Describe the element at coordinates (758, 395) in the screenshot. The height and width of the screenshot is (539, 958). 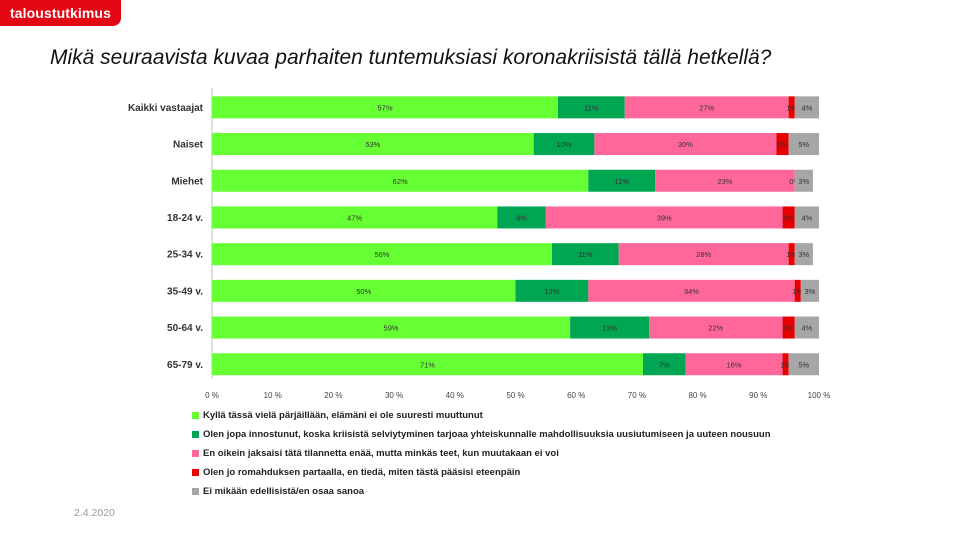
I see `x-tick-label: 90 %` at that location.